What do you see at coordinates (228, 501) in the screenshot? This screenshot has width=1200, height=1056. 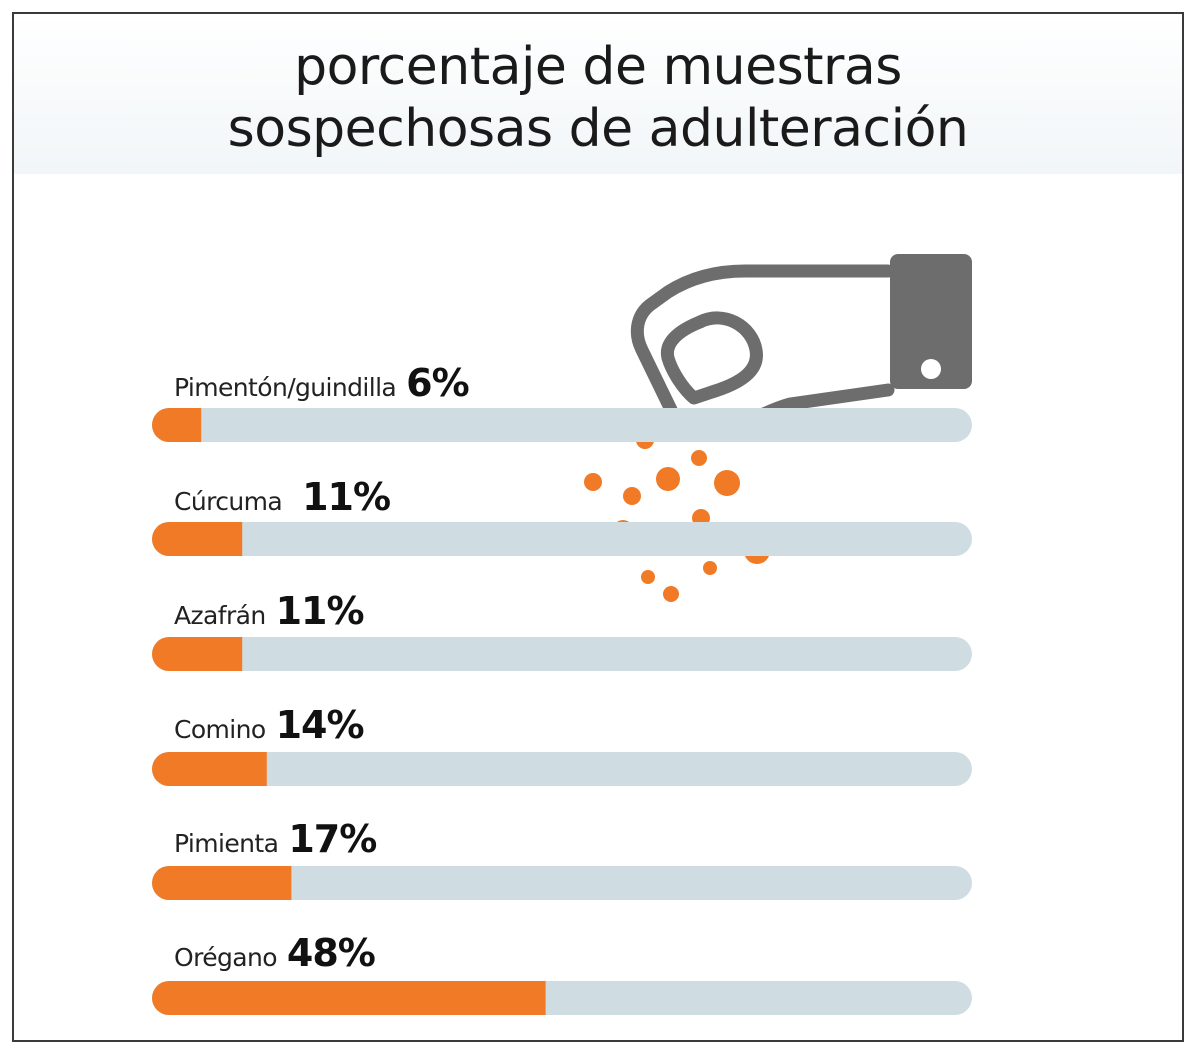 I see `category-label-1: Cúrcuma` at bounding box center [228, 501].